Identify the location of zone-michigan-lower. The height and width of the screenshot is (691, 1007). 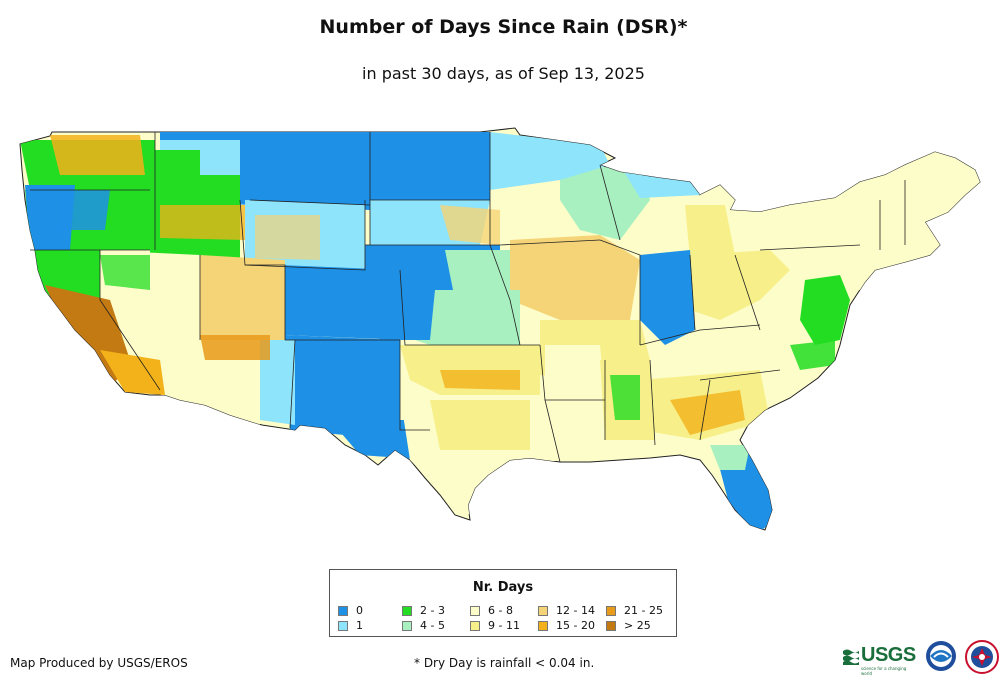
(710, 231).